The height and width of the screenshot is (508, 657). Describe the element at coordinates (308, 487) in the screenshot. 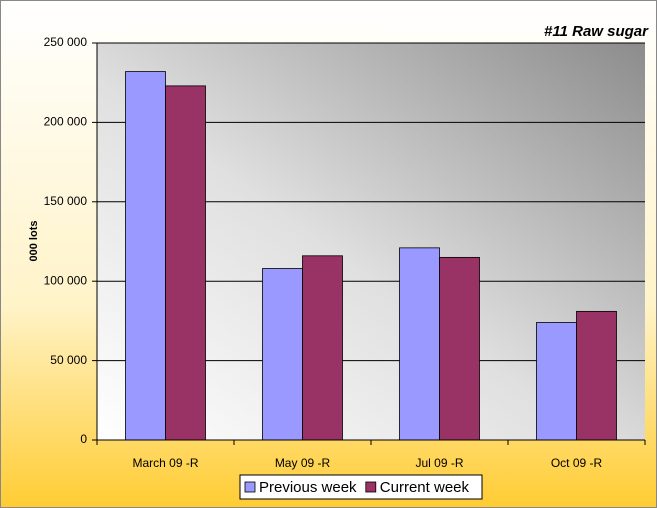

I see `legend-label: Previous week` at that location.